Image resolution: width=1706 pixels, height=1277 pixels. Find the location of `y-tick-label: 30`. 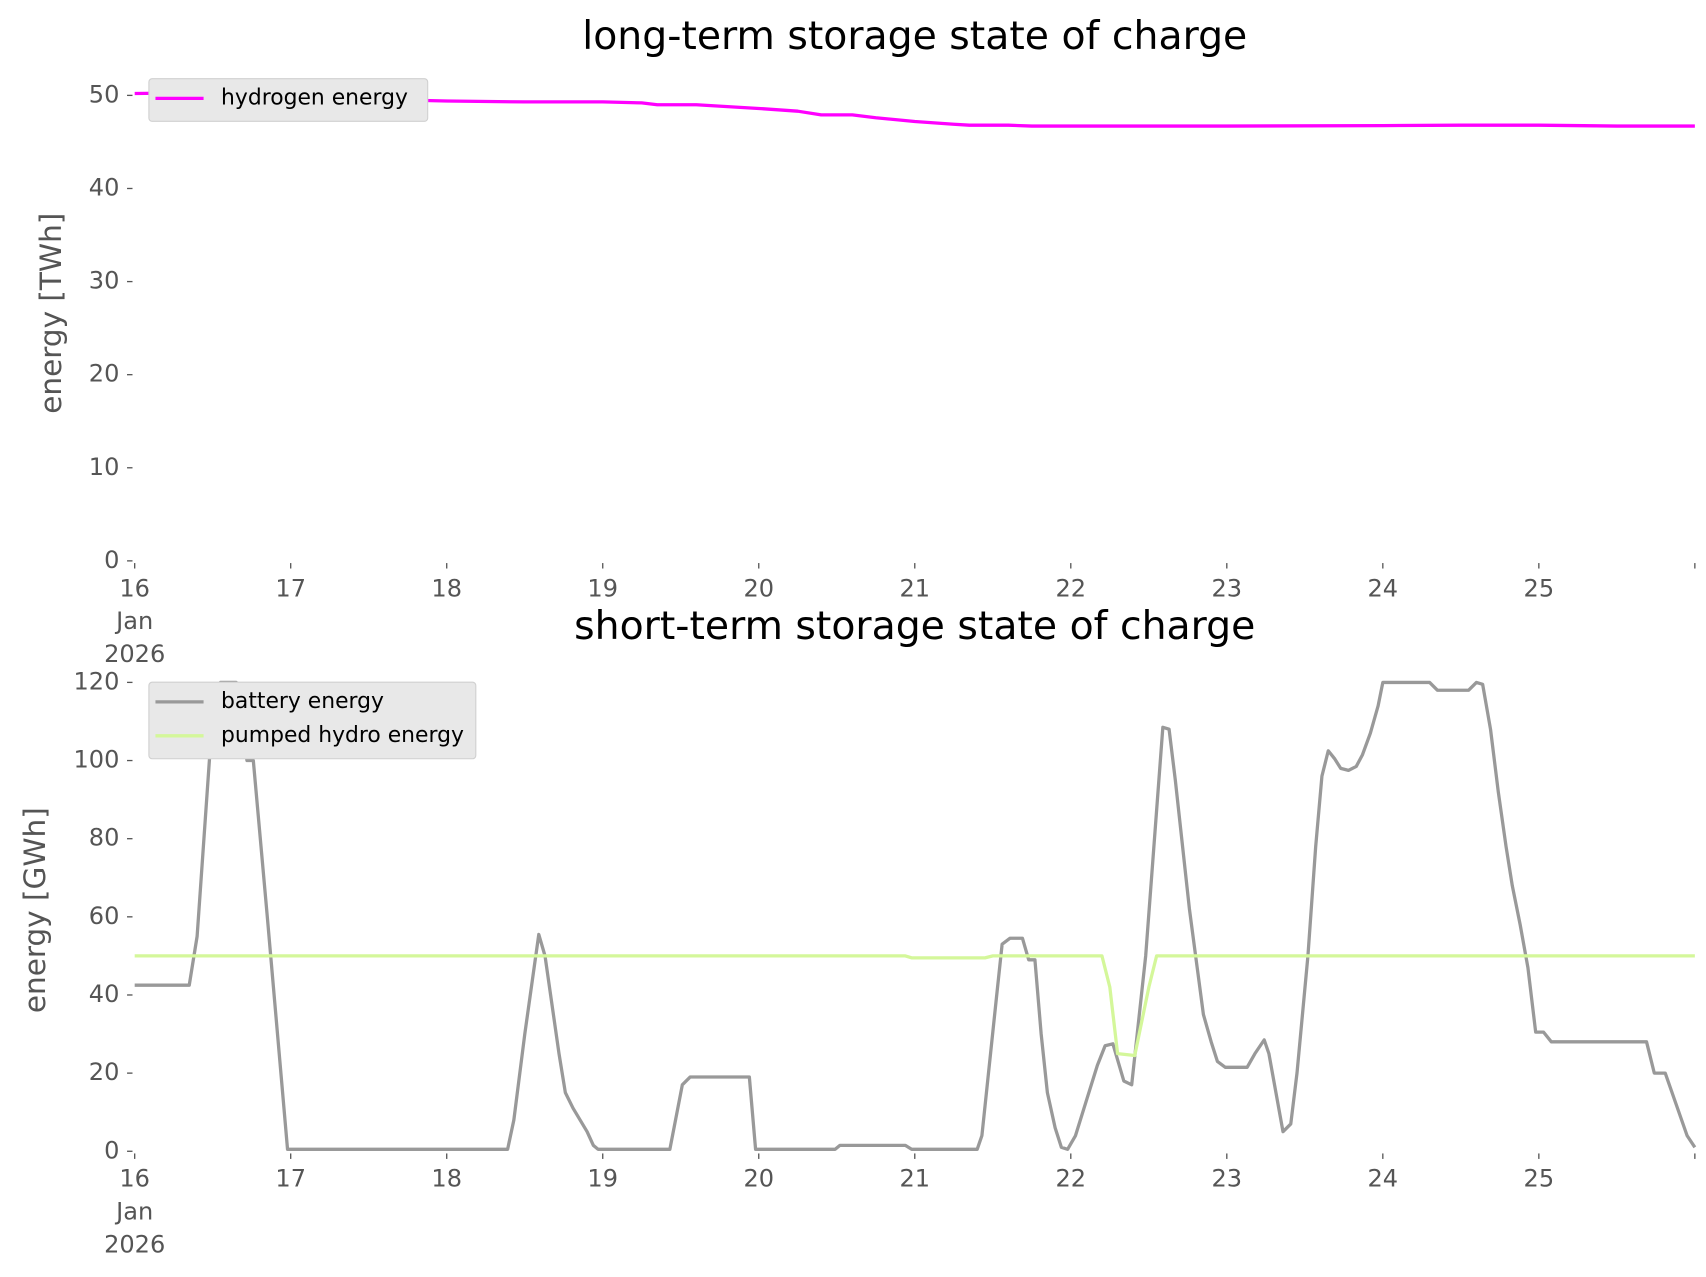

y-tick-label: 30 is located at coordinates (104, 281).